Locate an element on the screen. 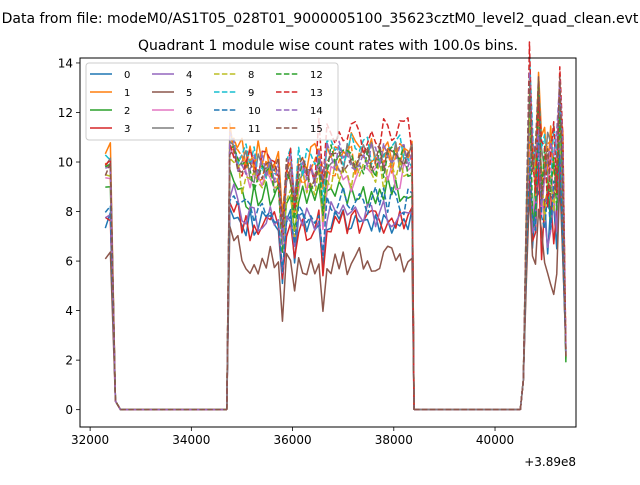 This screenshot has width=640, height=485. legend-item-15: 15 is located at coordinates (299, 129).